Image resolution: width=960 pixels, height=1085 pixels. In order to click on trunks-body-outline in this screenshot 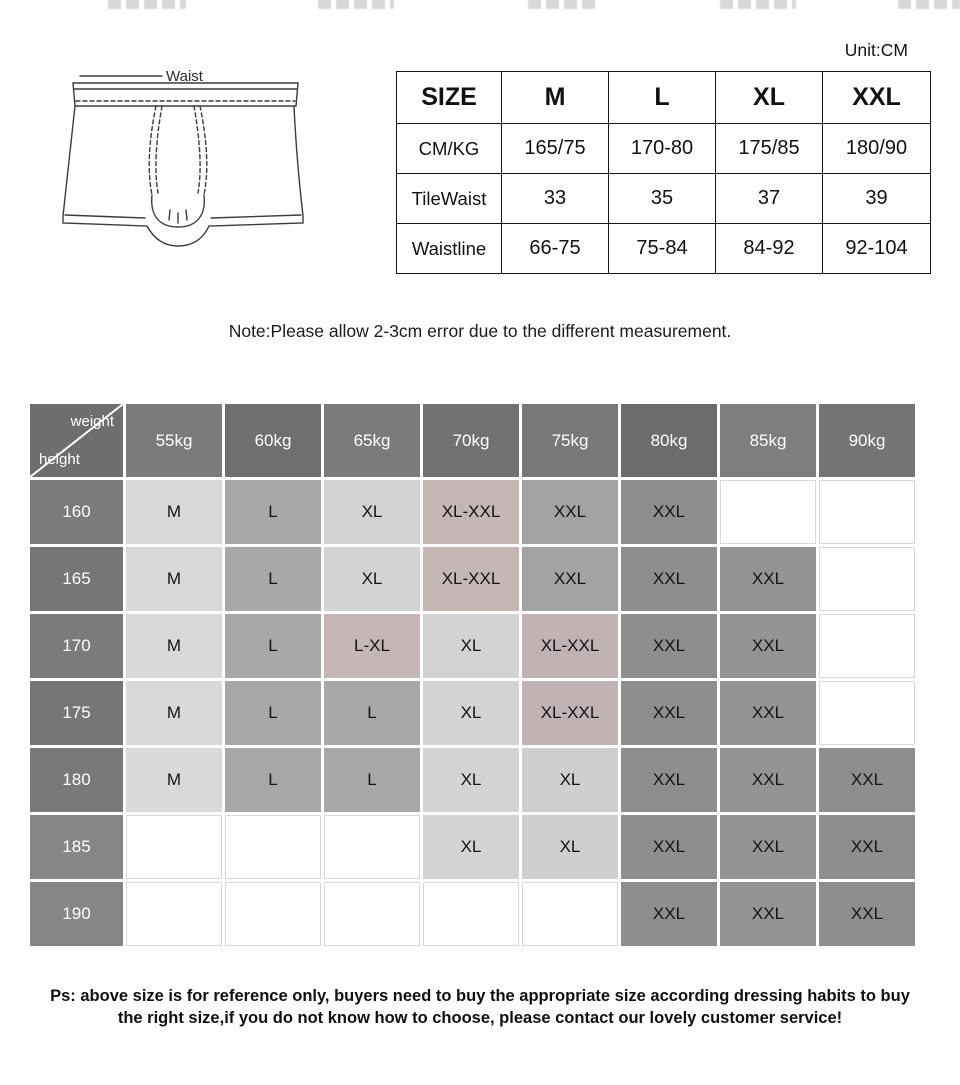, I will do `click(183, 176)`.